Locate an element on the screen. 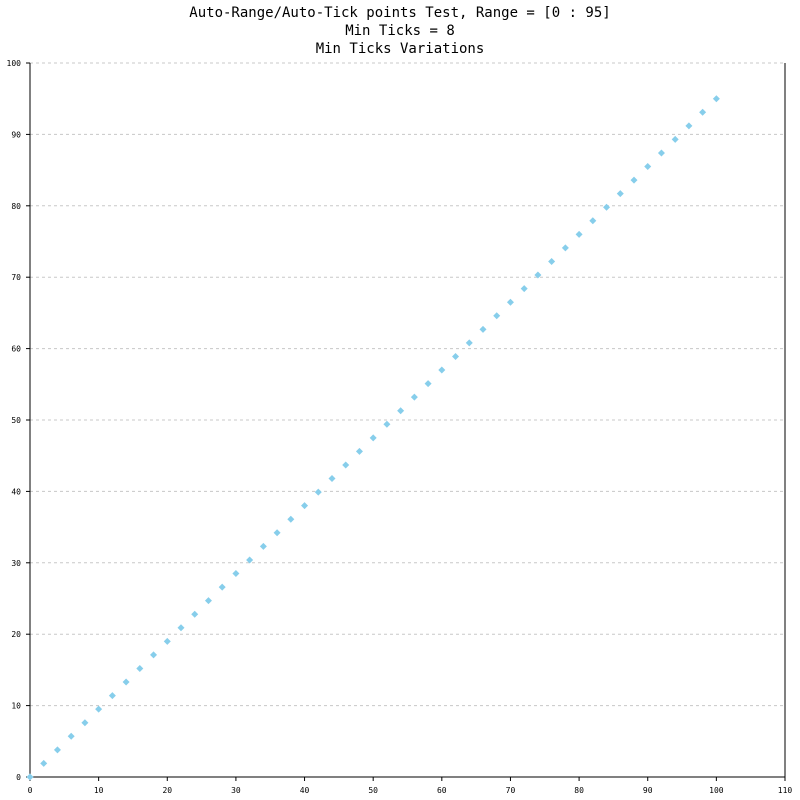 The image size is (800, 800). y-tick-label: 90 is located at coordinates (16, 134).